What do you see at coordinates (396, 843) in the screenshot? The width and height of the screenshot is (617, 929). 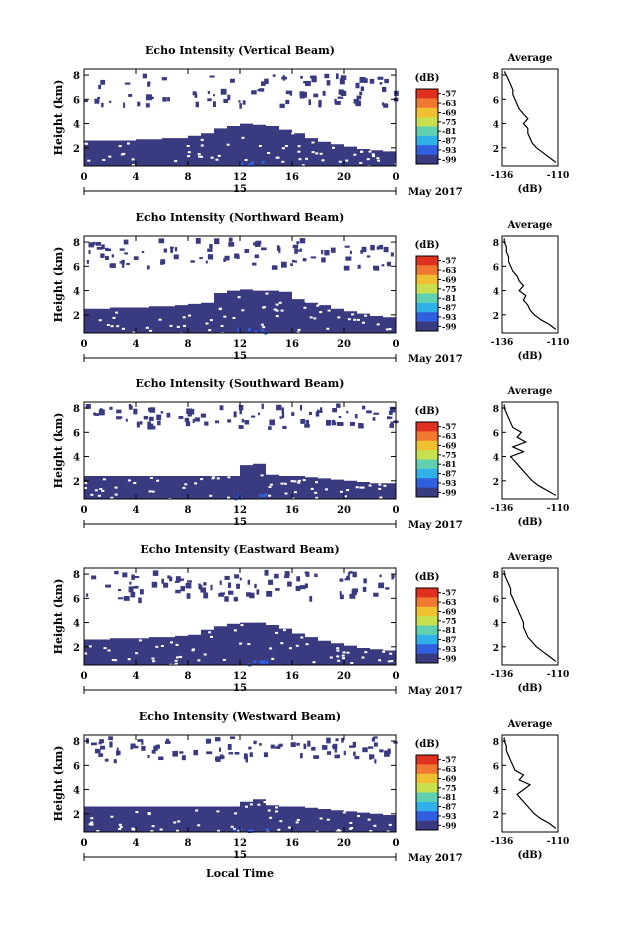 I see `x-tick-label: 0` at bounding box center [396, 843].